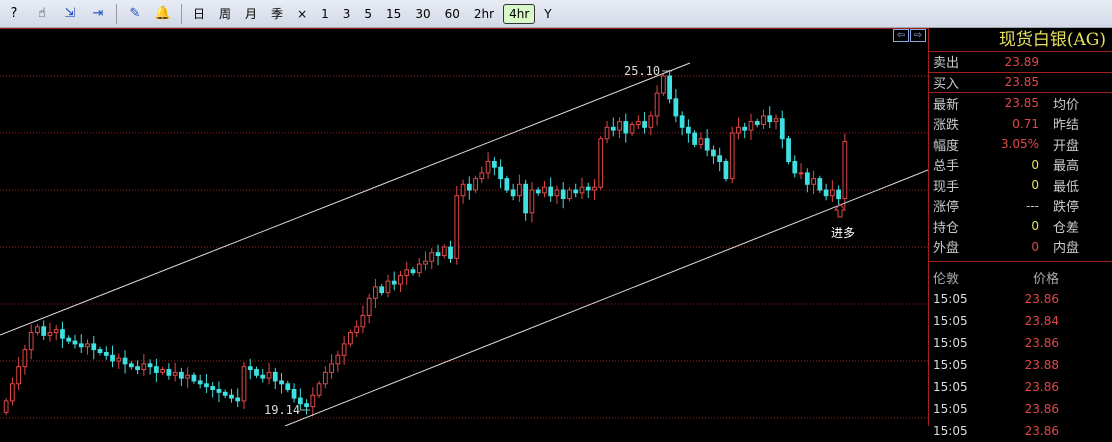 The width and height of the screenshot is (1112, 442). What do you see at coordinates (302, 13) in the screenshot?
I see `period-4: ×` at bounding box center [302, 13].